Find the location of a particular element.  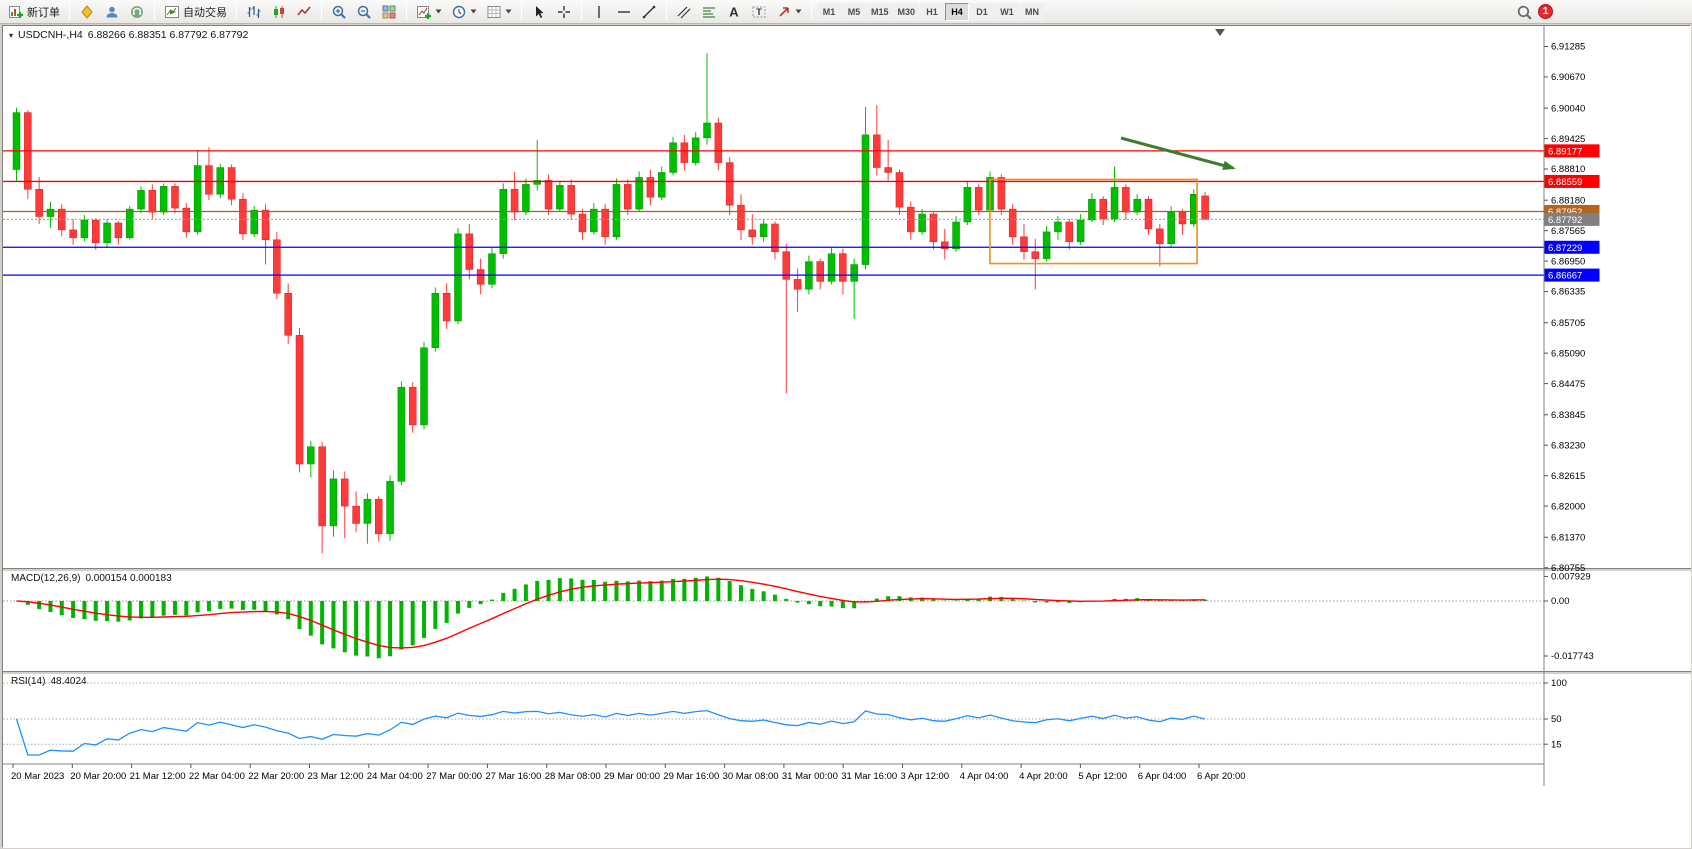

svg-text: 6.86667 is located at coordinates (1565, 276).